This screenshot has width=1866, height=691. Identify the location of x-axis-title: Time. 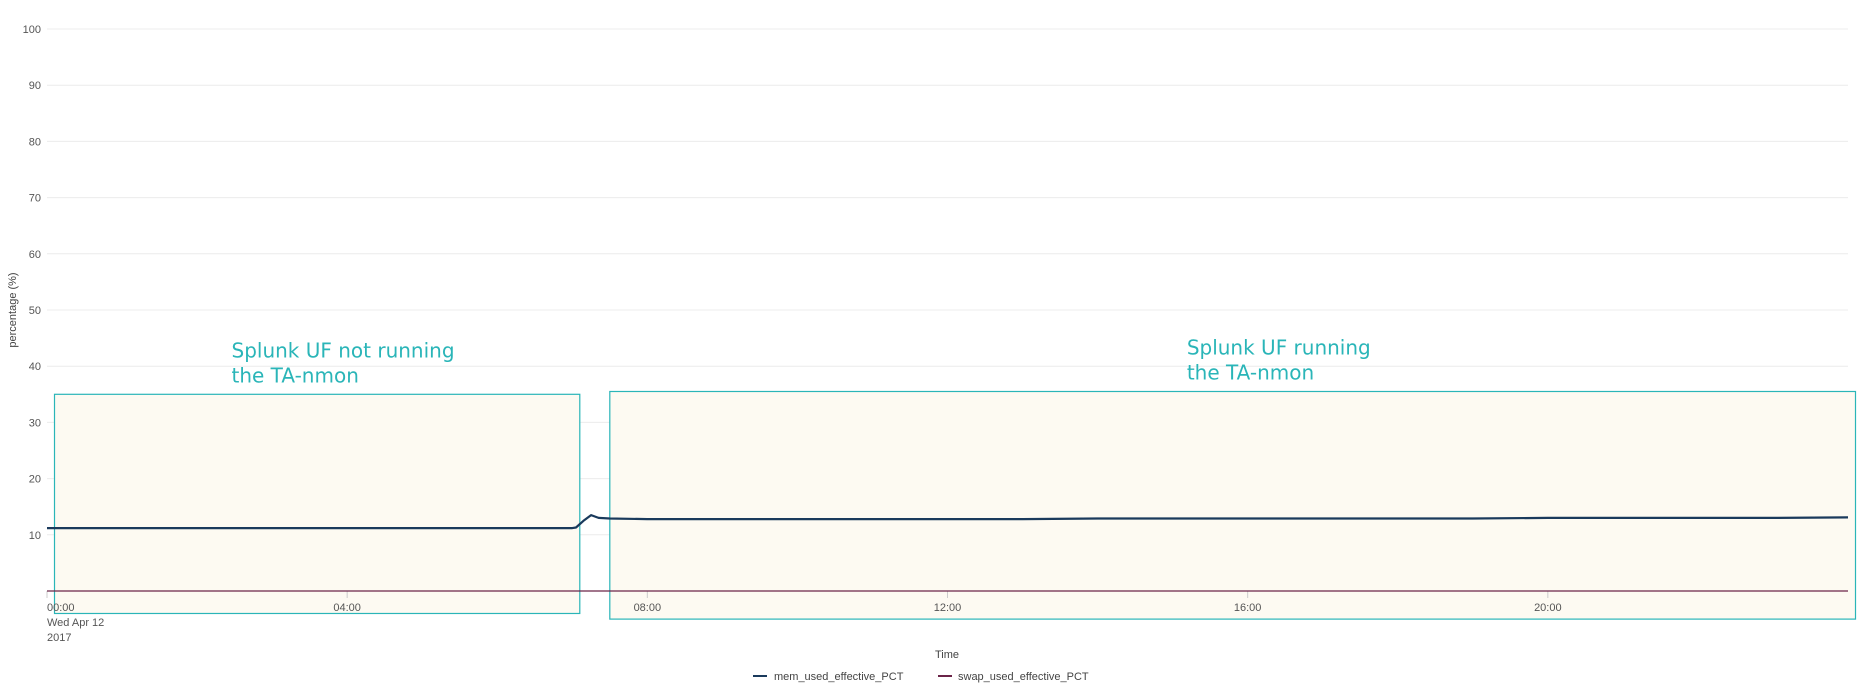
(947, 655).